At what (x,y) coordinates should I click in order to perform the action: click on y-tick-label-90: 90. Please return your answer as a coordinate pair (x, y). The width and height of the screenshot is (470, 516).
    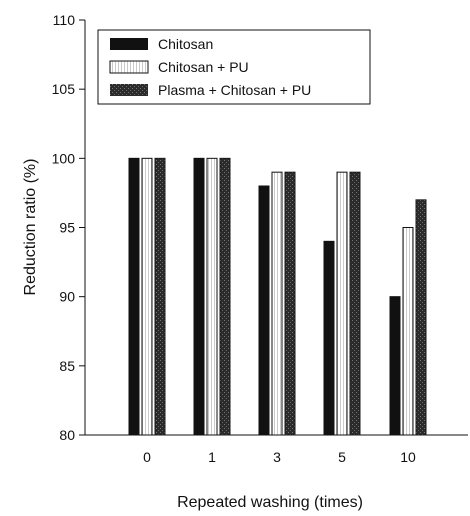
    Looking at the image, I should click on (67, 297).